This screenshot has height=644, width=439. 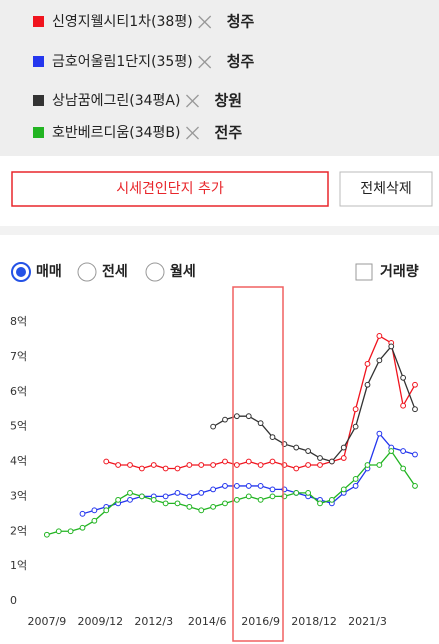 I want to click on option-label: 월세, so click(x=183, y=271).